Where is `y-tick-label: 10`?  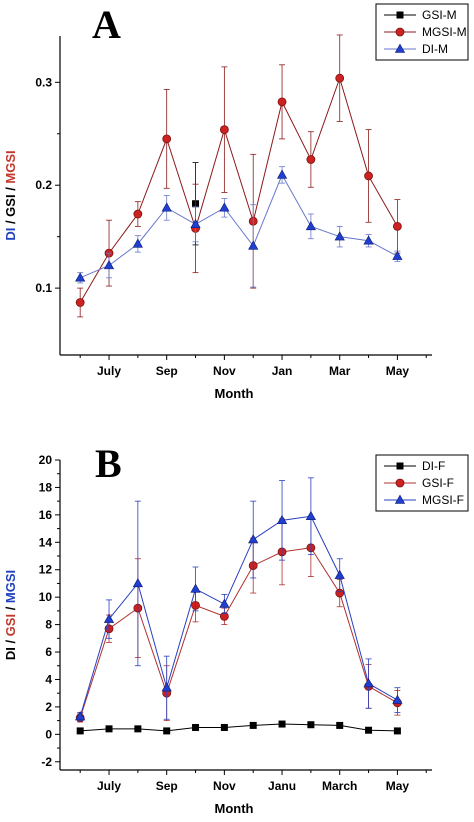
y-tick-label: 10 is located at coordinates (46, 597).